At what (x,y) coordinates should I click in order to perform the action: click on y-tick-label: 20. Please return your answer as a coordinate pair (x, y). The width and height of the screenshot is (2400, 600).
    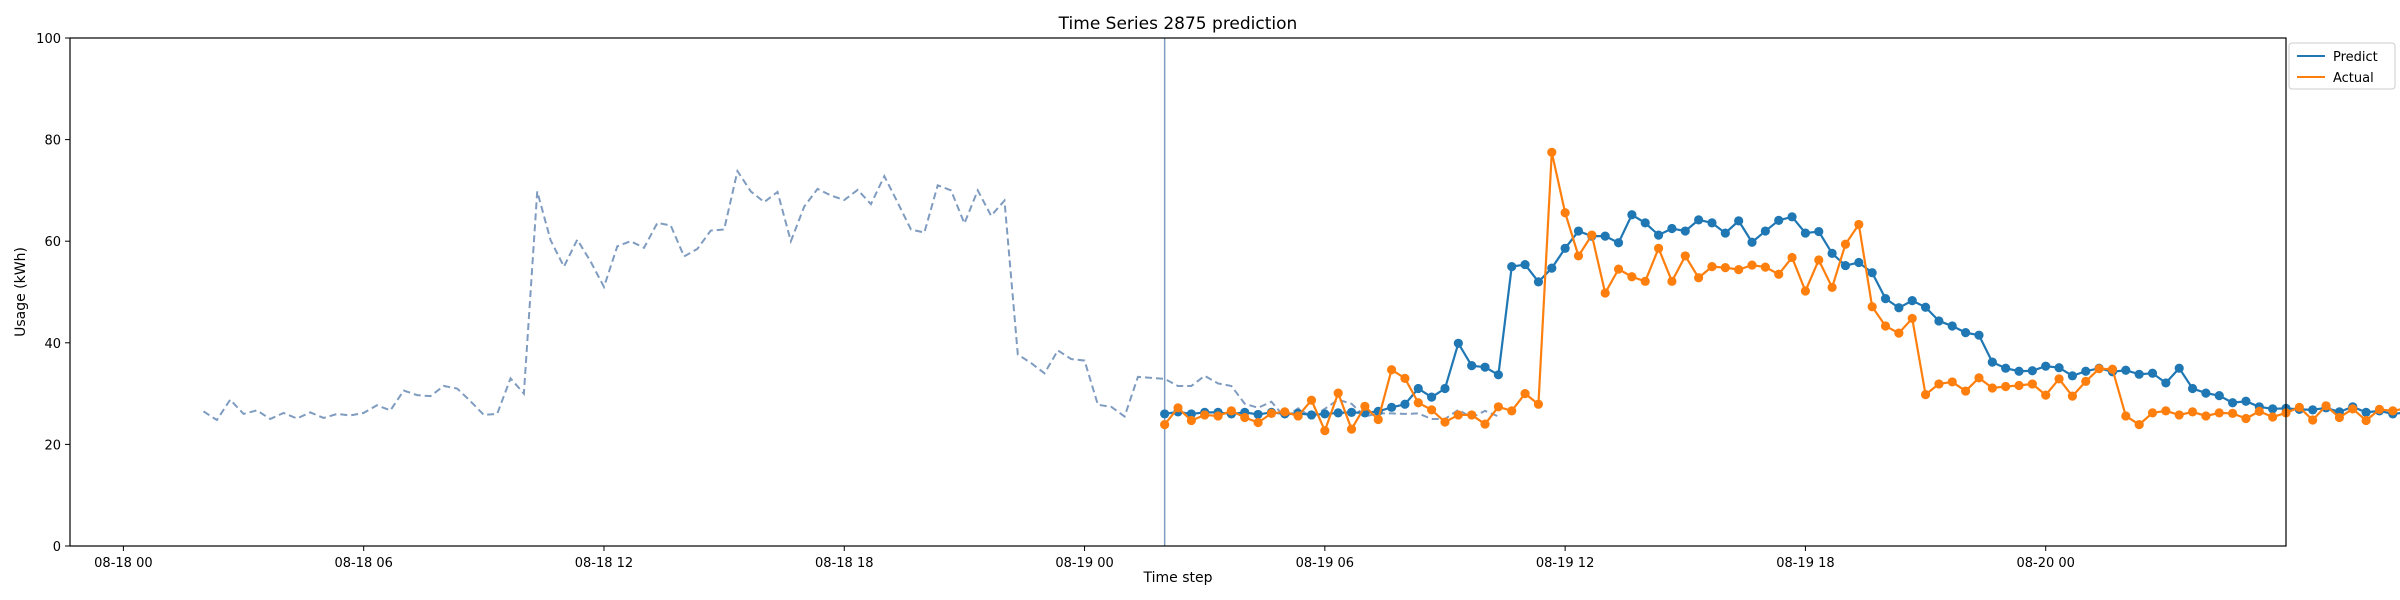
    Looking at the image, I should click on (52, 445).